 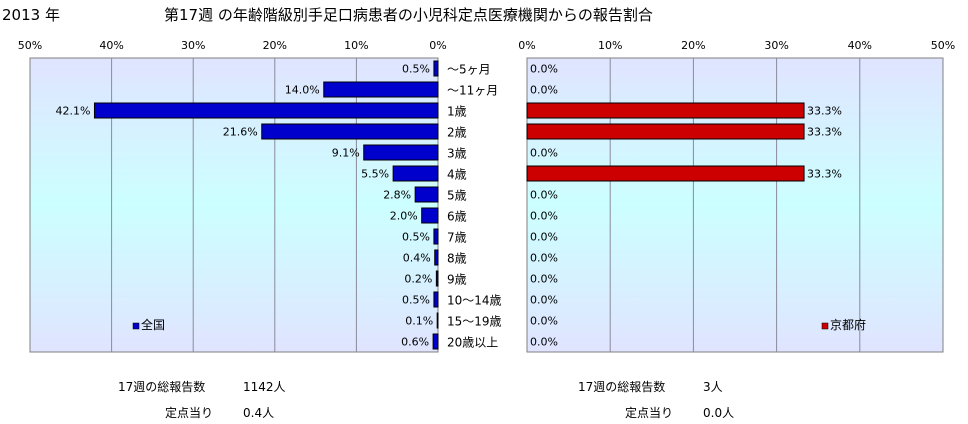 What do you see at coordinates (848, 324) in the screenshot?
I see `kyoto-legend-label: 京都府` at bounding box center [848, 324].